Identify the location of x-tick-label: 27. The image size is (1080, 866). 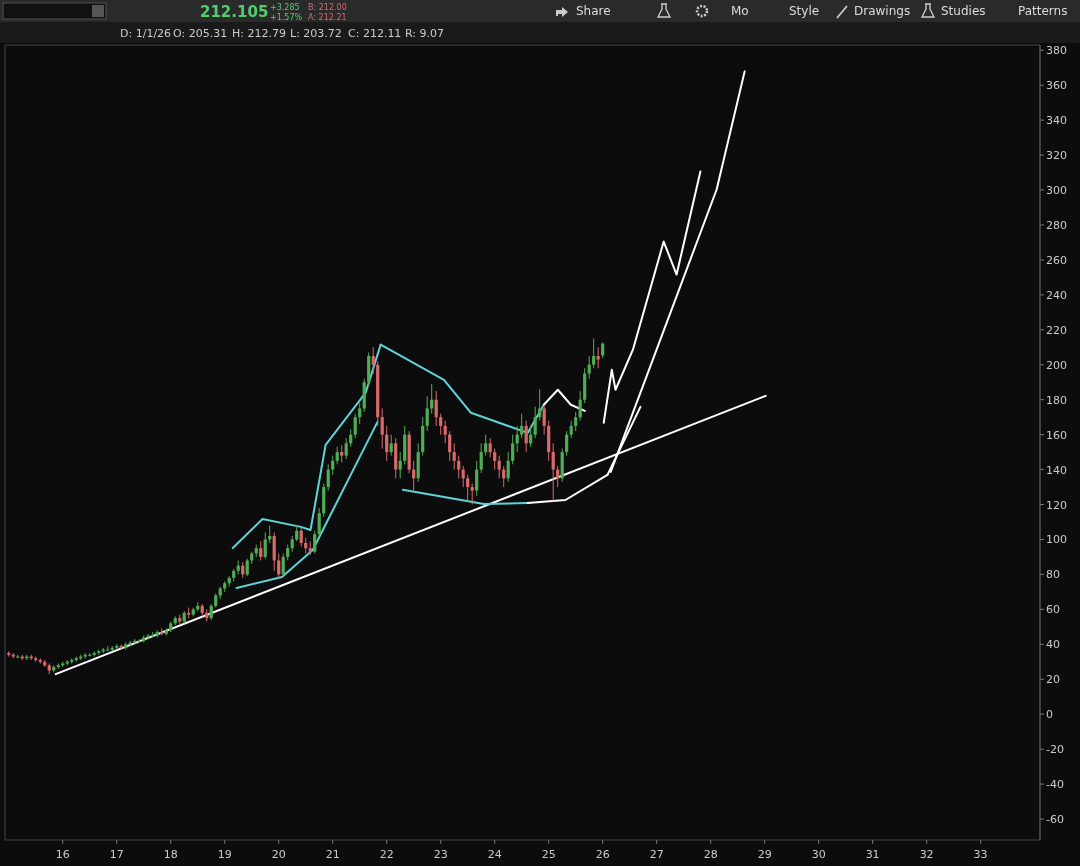
(656, 854).